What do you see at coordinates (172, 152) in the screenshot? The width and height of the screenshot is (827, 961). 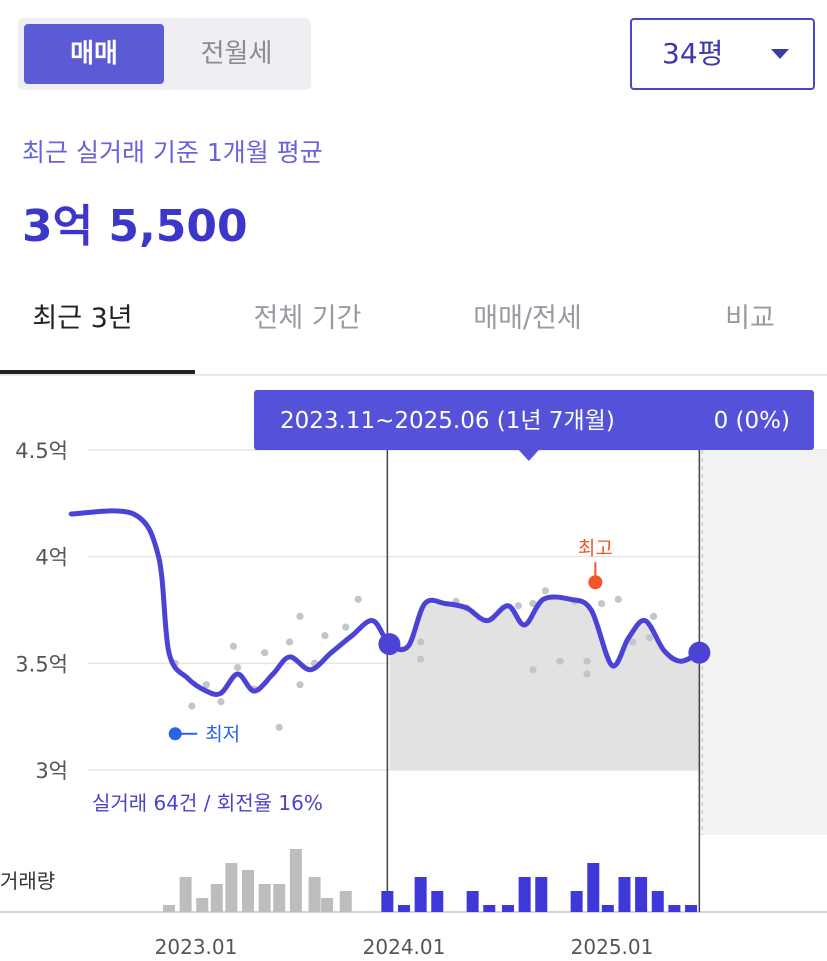 I see `price-basis-label: 최근 실거래 기준 1개월 평균` at bounding box center [172, 152].